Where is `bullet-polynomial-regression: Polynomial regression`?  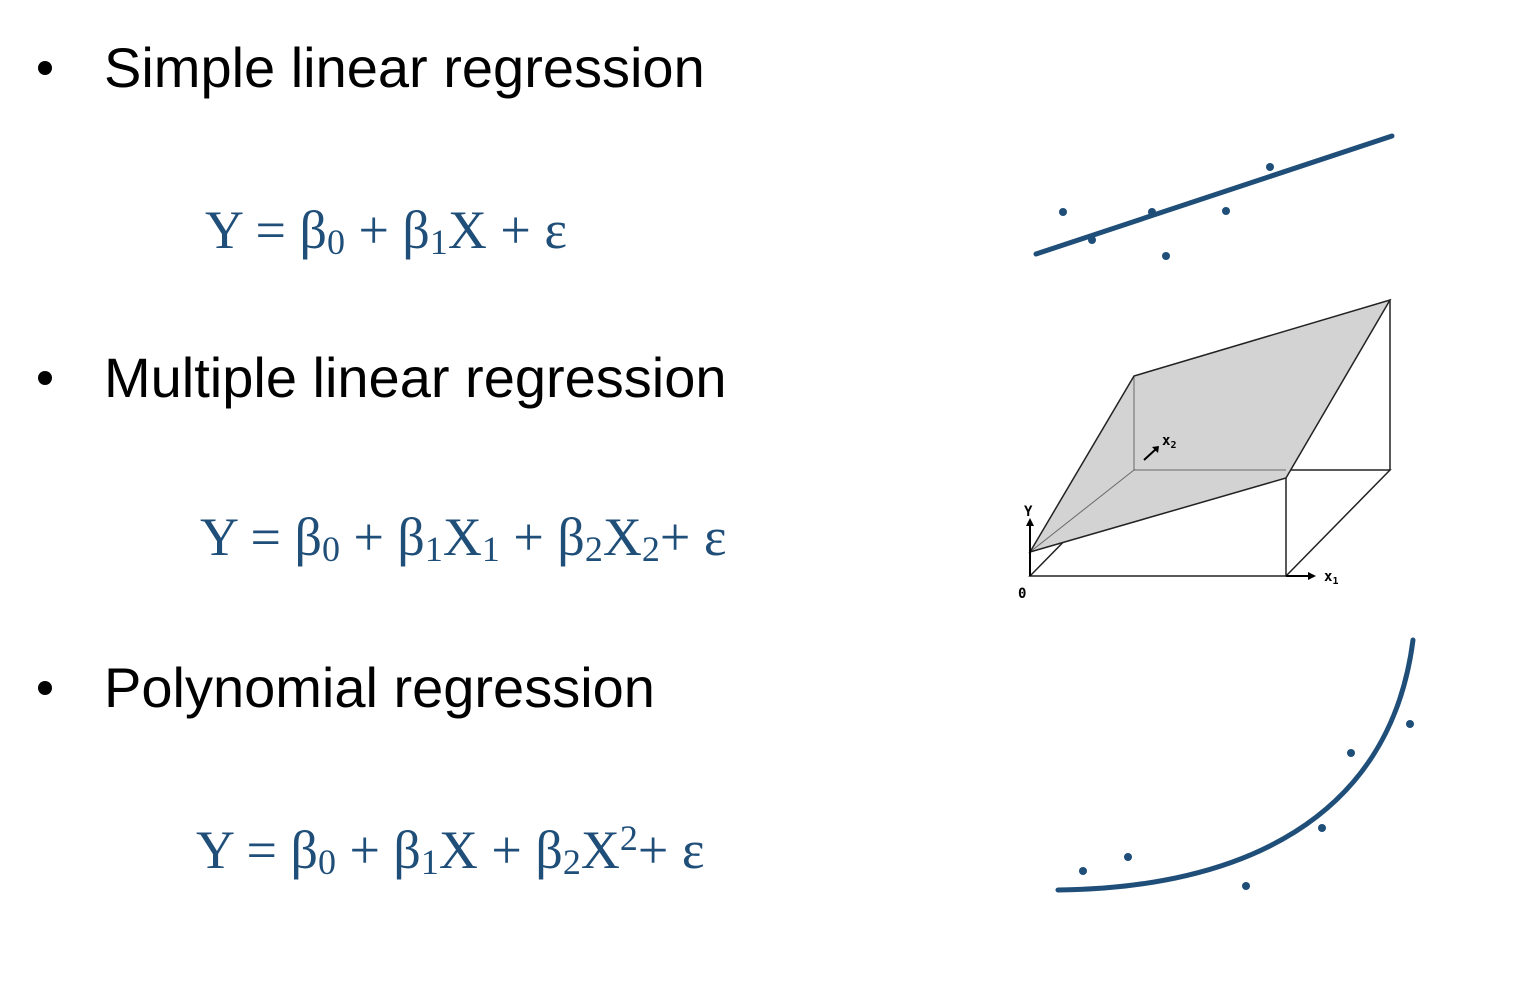 bullet-polynomial-regression: Polynomial regression is located at coordinates (346, 688).